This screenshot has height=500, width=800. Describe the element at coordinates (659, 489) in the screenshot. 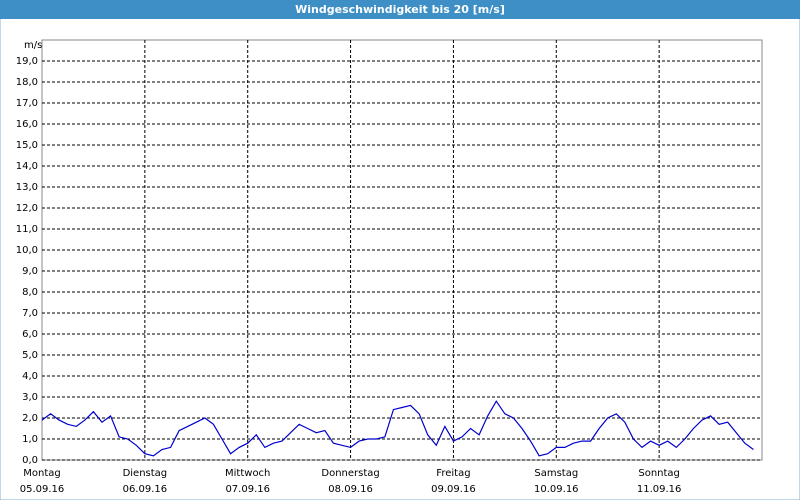

I see `x-tick-date: 11.09.16` at that location.